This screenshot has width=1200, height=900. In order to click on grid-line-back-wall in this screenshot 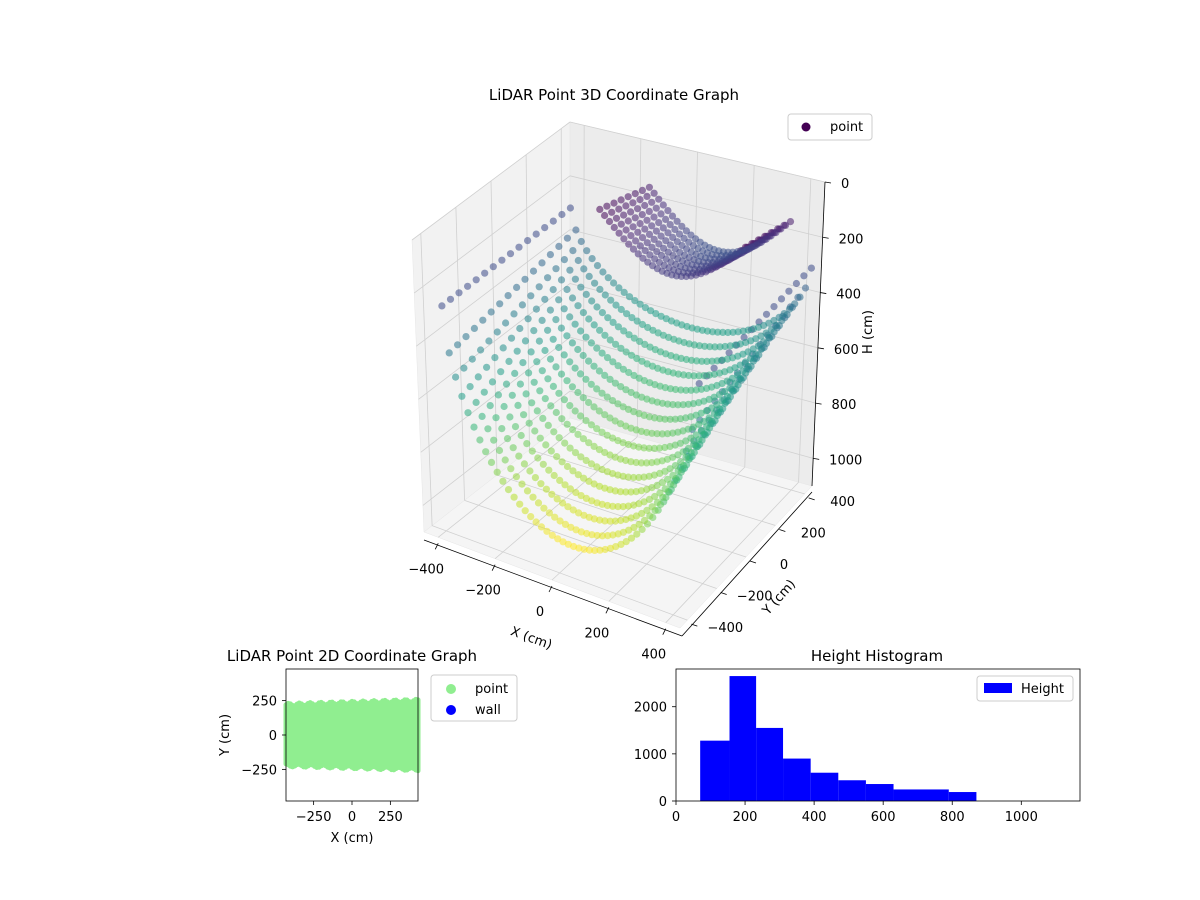, I will do `click(749, 316)`.